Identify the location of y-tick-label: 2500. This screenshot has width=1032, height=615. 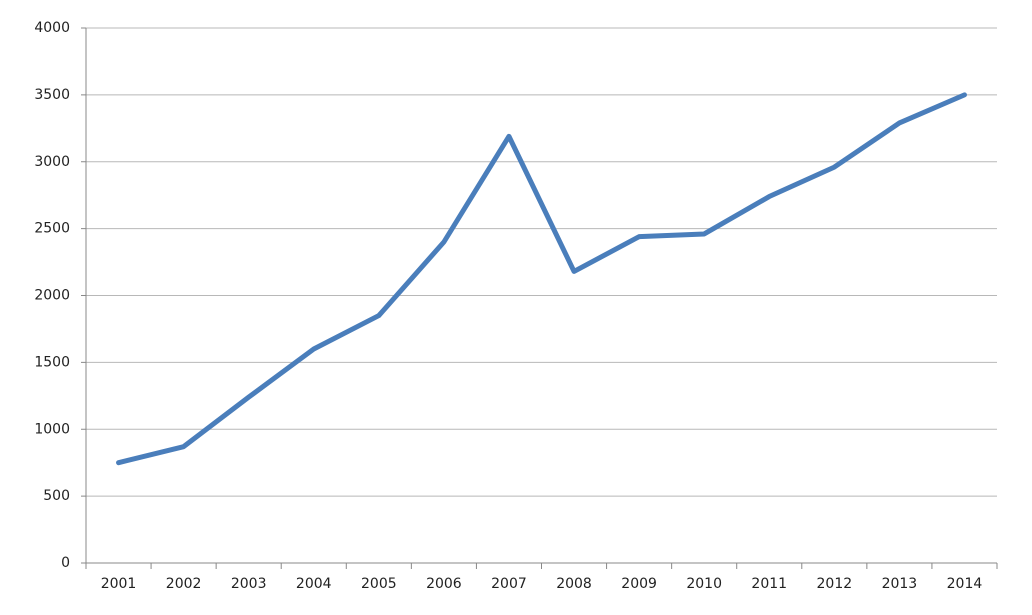
(52, 229).